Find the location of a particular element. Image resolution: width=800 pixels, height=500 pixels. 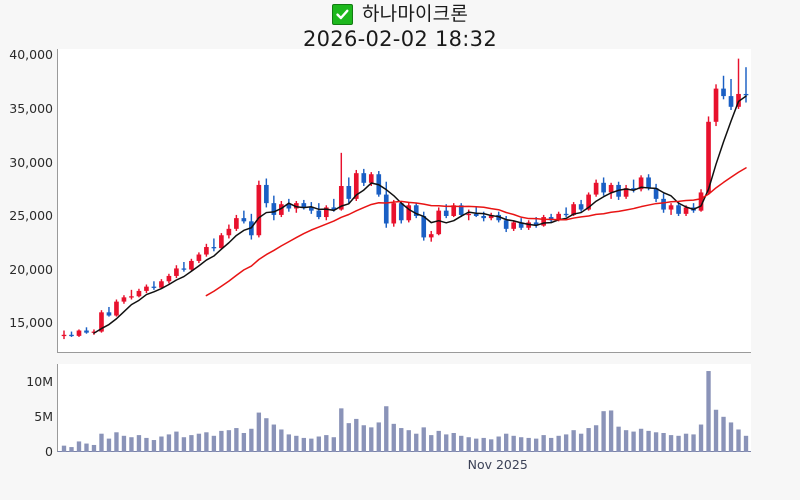

volume-tick-label: 5M is located at coordinates (43, 416).